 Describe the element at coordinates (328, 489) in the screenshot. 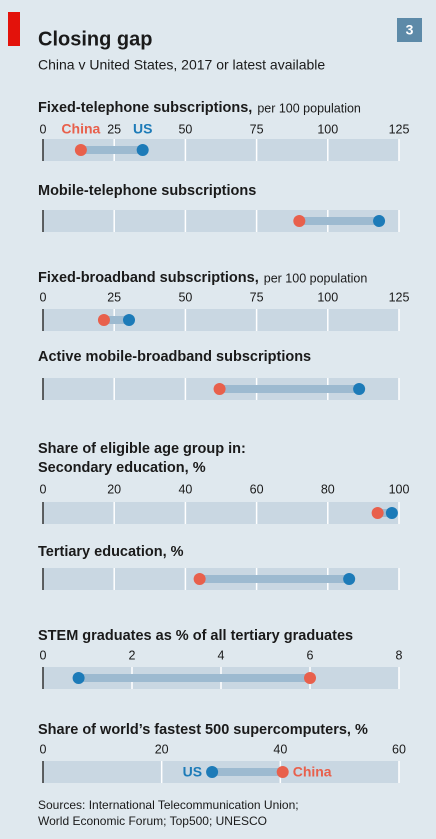

I see `x-tick-label: 80` at that location.